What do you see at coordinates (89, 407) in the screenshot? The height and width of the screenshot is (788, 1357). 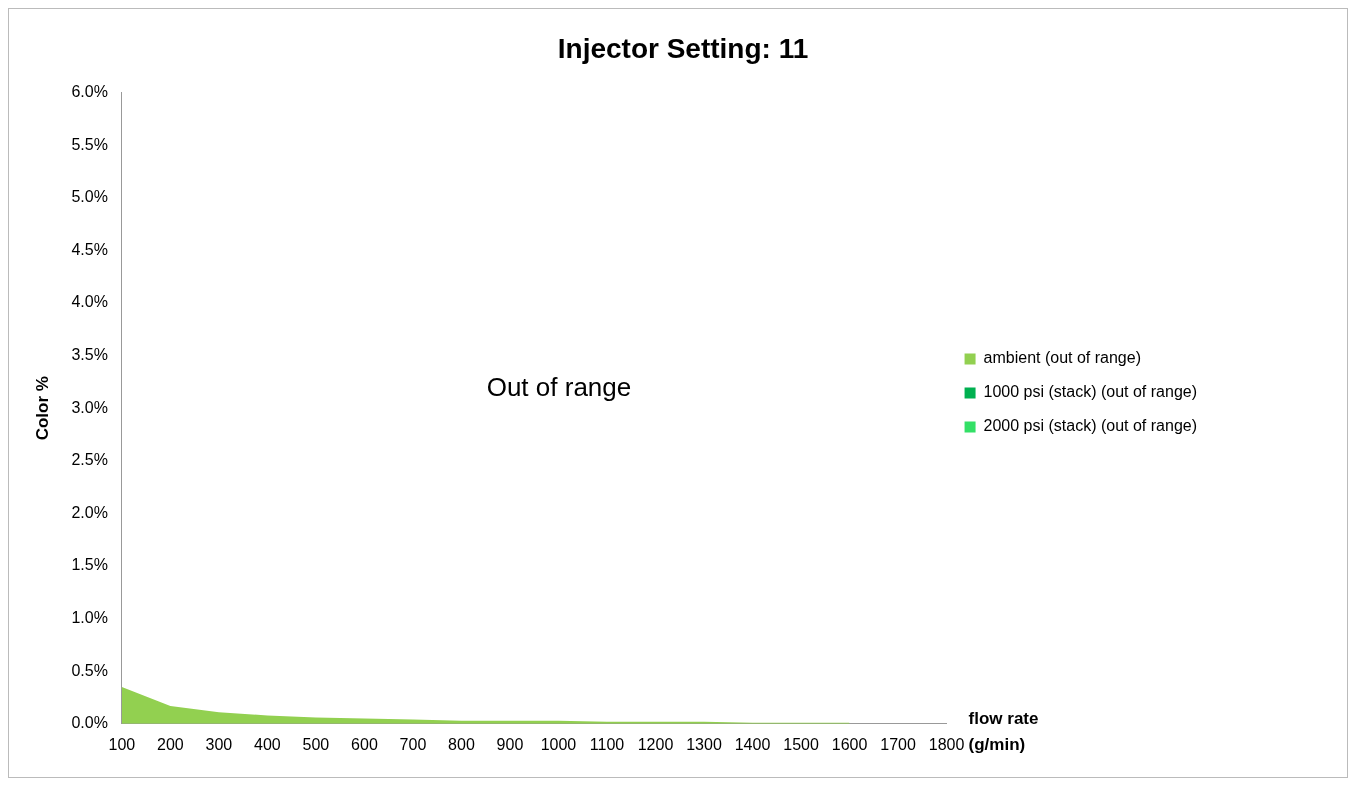 I see `y-tick-label: 3.0%` at bounding box center [89, 407].